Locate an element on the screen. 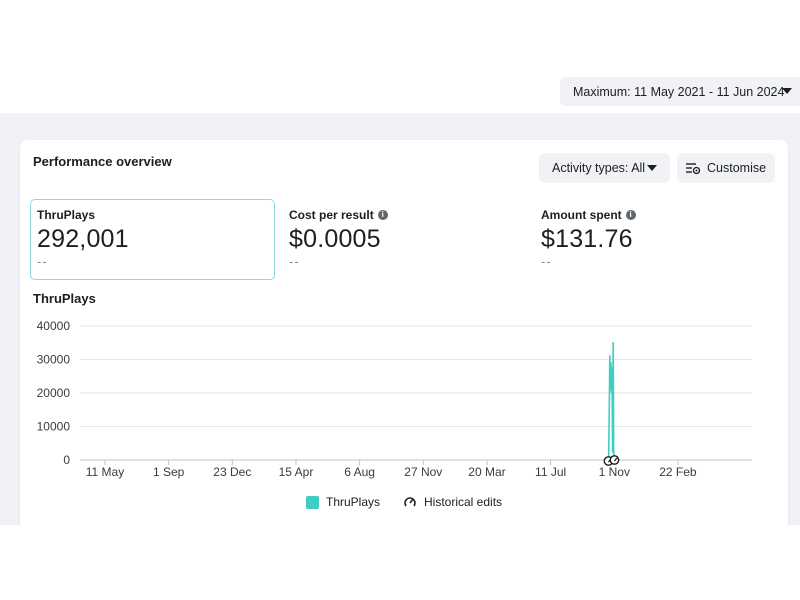 The height and width of the screenshot is (600, 800). date-range-selector: Maximum: 11 May 2021 - 11 Jun 2024 is located at coordinates (680, 91).